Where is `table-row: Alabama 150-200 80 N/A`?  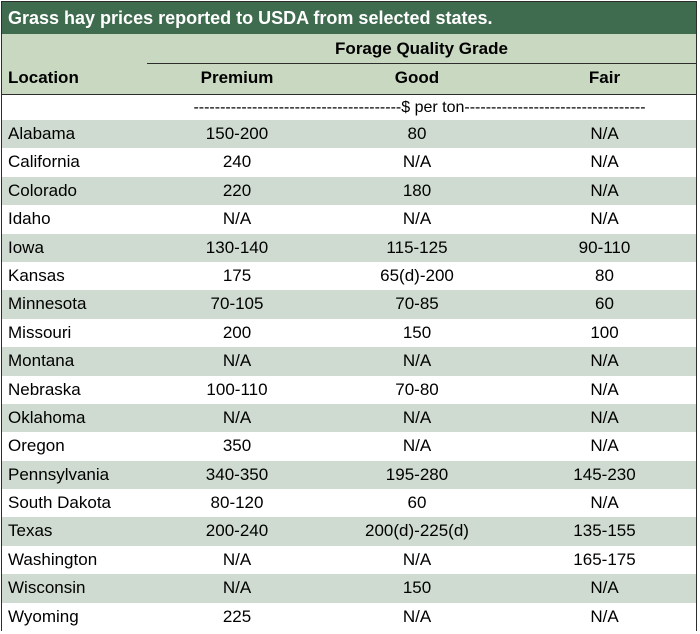
table-row: Alabama 150-200 80 N/A is located at coordinates (349, 134).